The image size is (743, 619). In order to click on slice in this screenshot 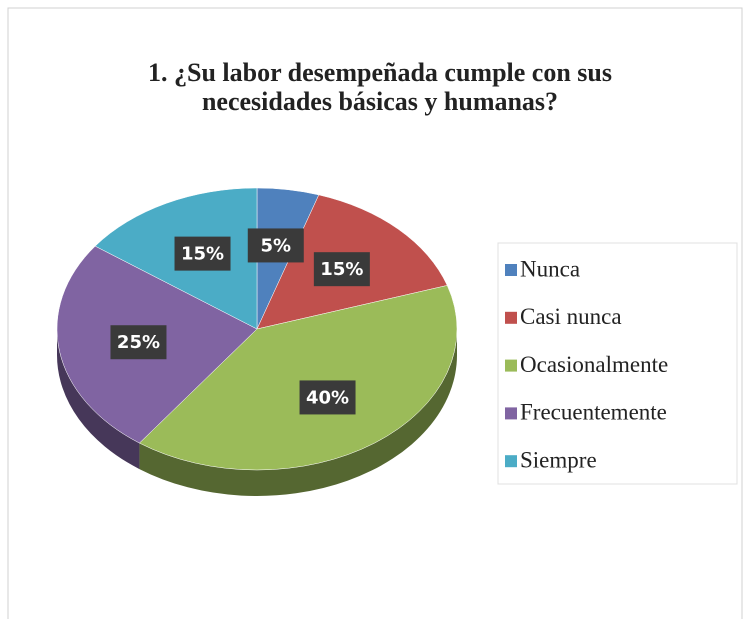, I will do `click(298, 378)`.